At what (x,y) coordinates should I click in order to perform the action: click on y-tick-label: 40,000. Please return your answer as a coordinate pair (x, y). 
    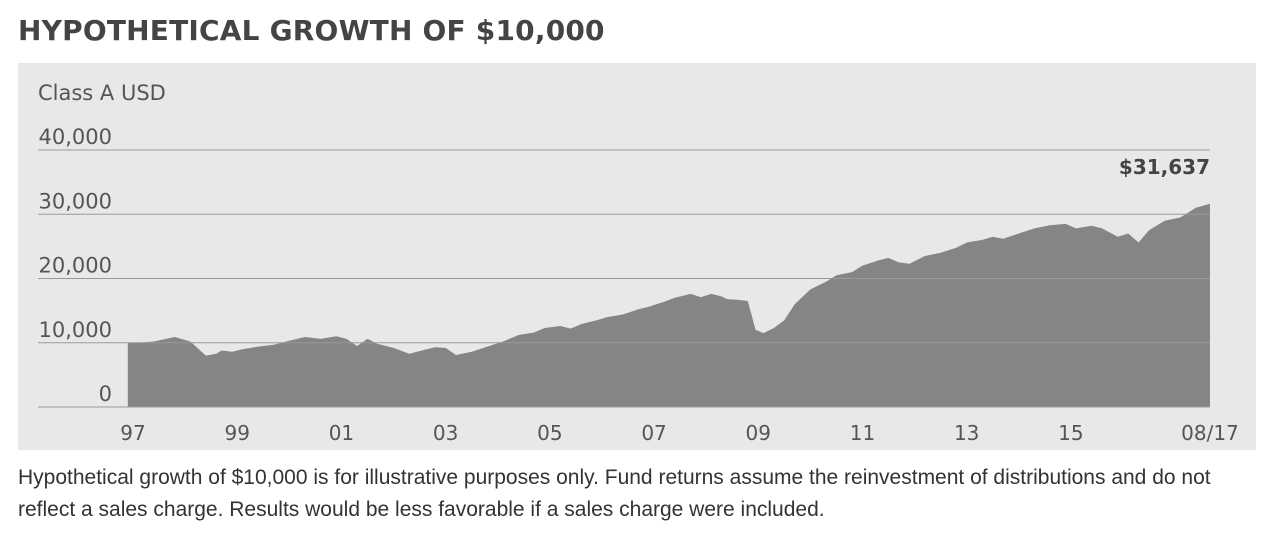
    Looking at the image, I should click on (75, 137).